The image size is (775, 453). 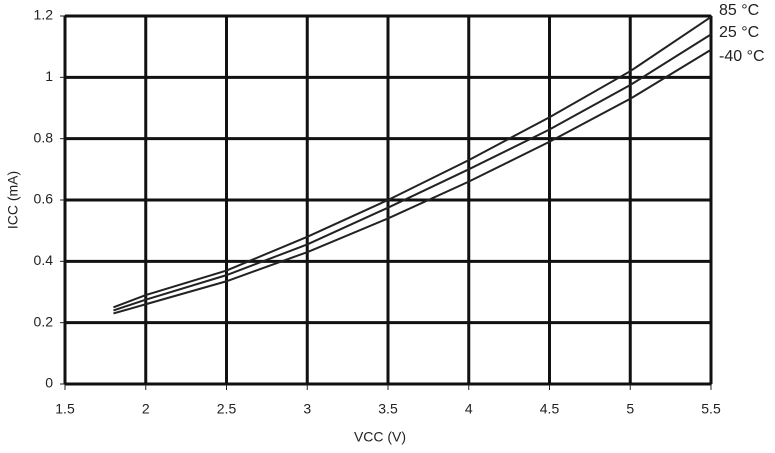 What do you see at coordinates (380, 437) in the screenshot?
I see `x-axis-label: VCC (V)` at bounding box center [380, 437].